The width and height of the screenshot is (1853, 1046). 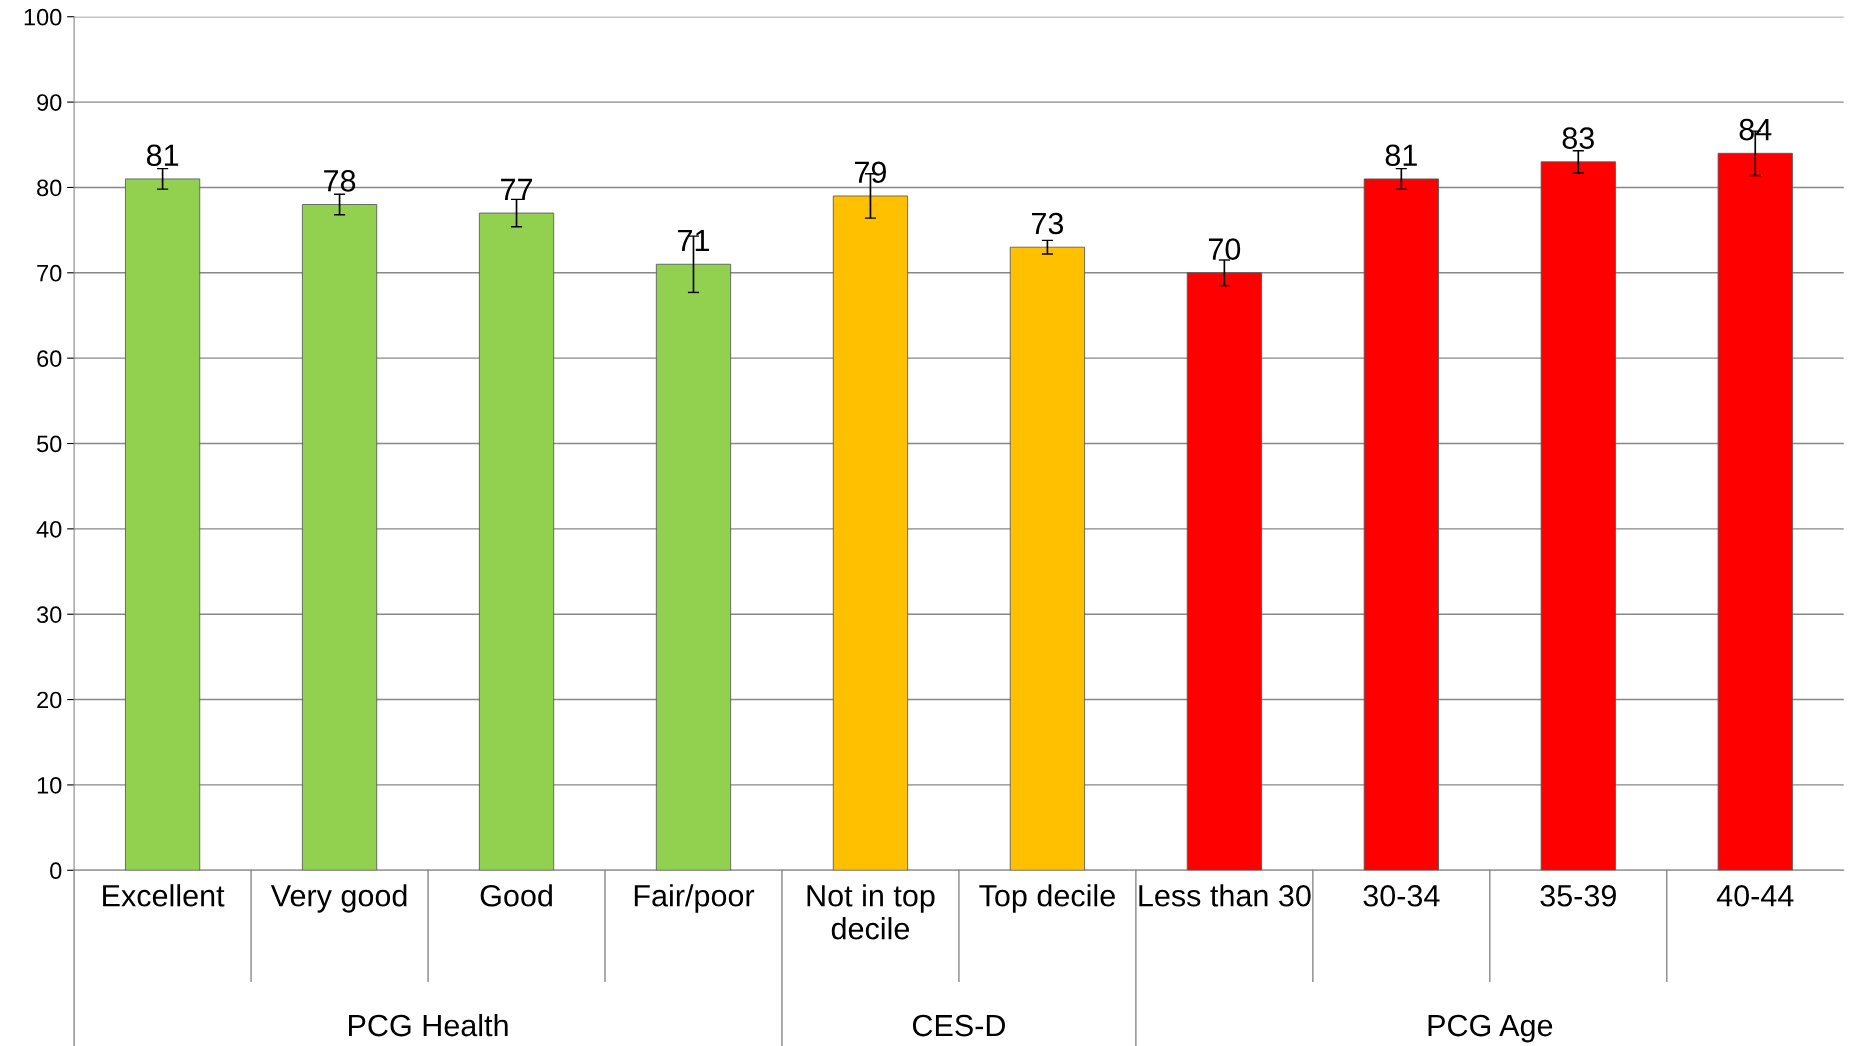 I want to click on data-label: 70, so click(x=1224, y=249).